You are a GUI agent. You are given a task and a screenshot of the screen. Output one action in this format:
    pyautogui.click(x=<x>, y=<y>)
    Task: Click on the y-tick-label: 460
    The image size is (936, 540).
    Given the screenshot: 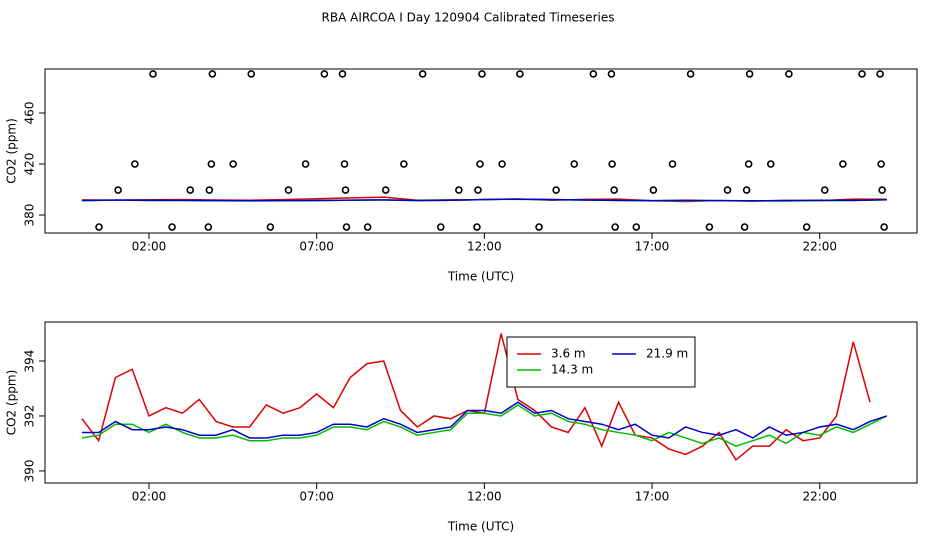 What is the action you would take?
    pyautogui.click(x=30, y=113)
    